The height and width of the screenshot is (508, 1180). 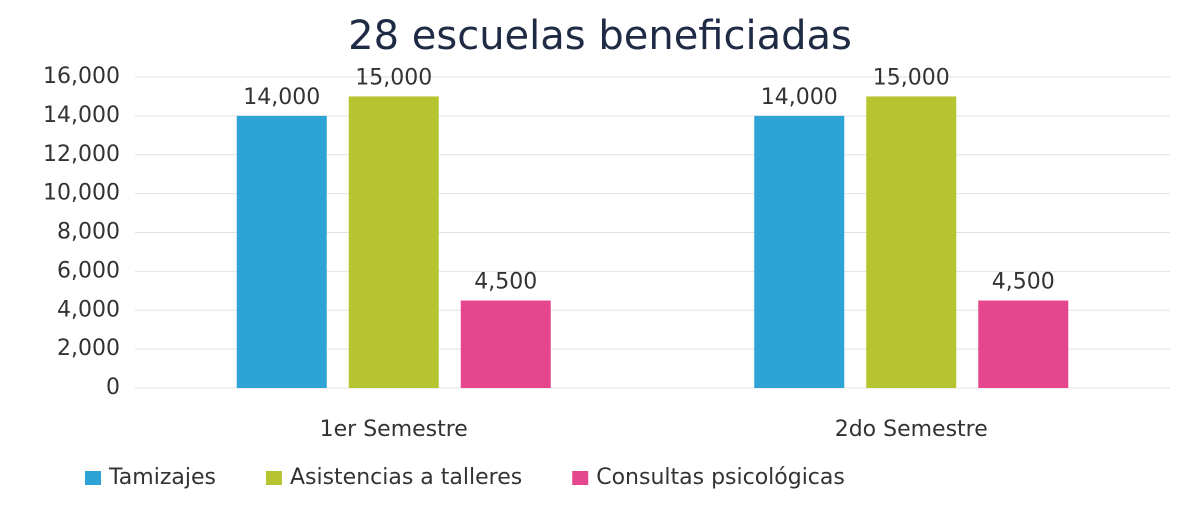 I want to click on y-tick-label: 8,000, so click(x=88, y=232).